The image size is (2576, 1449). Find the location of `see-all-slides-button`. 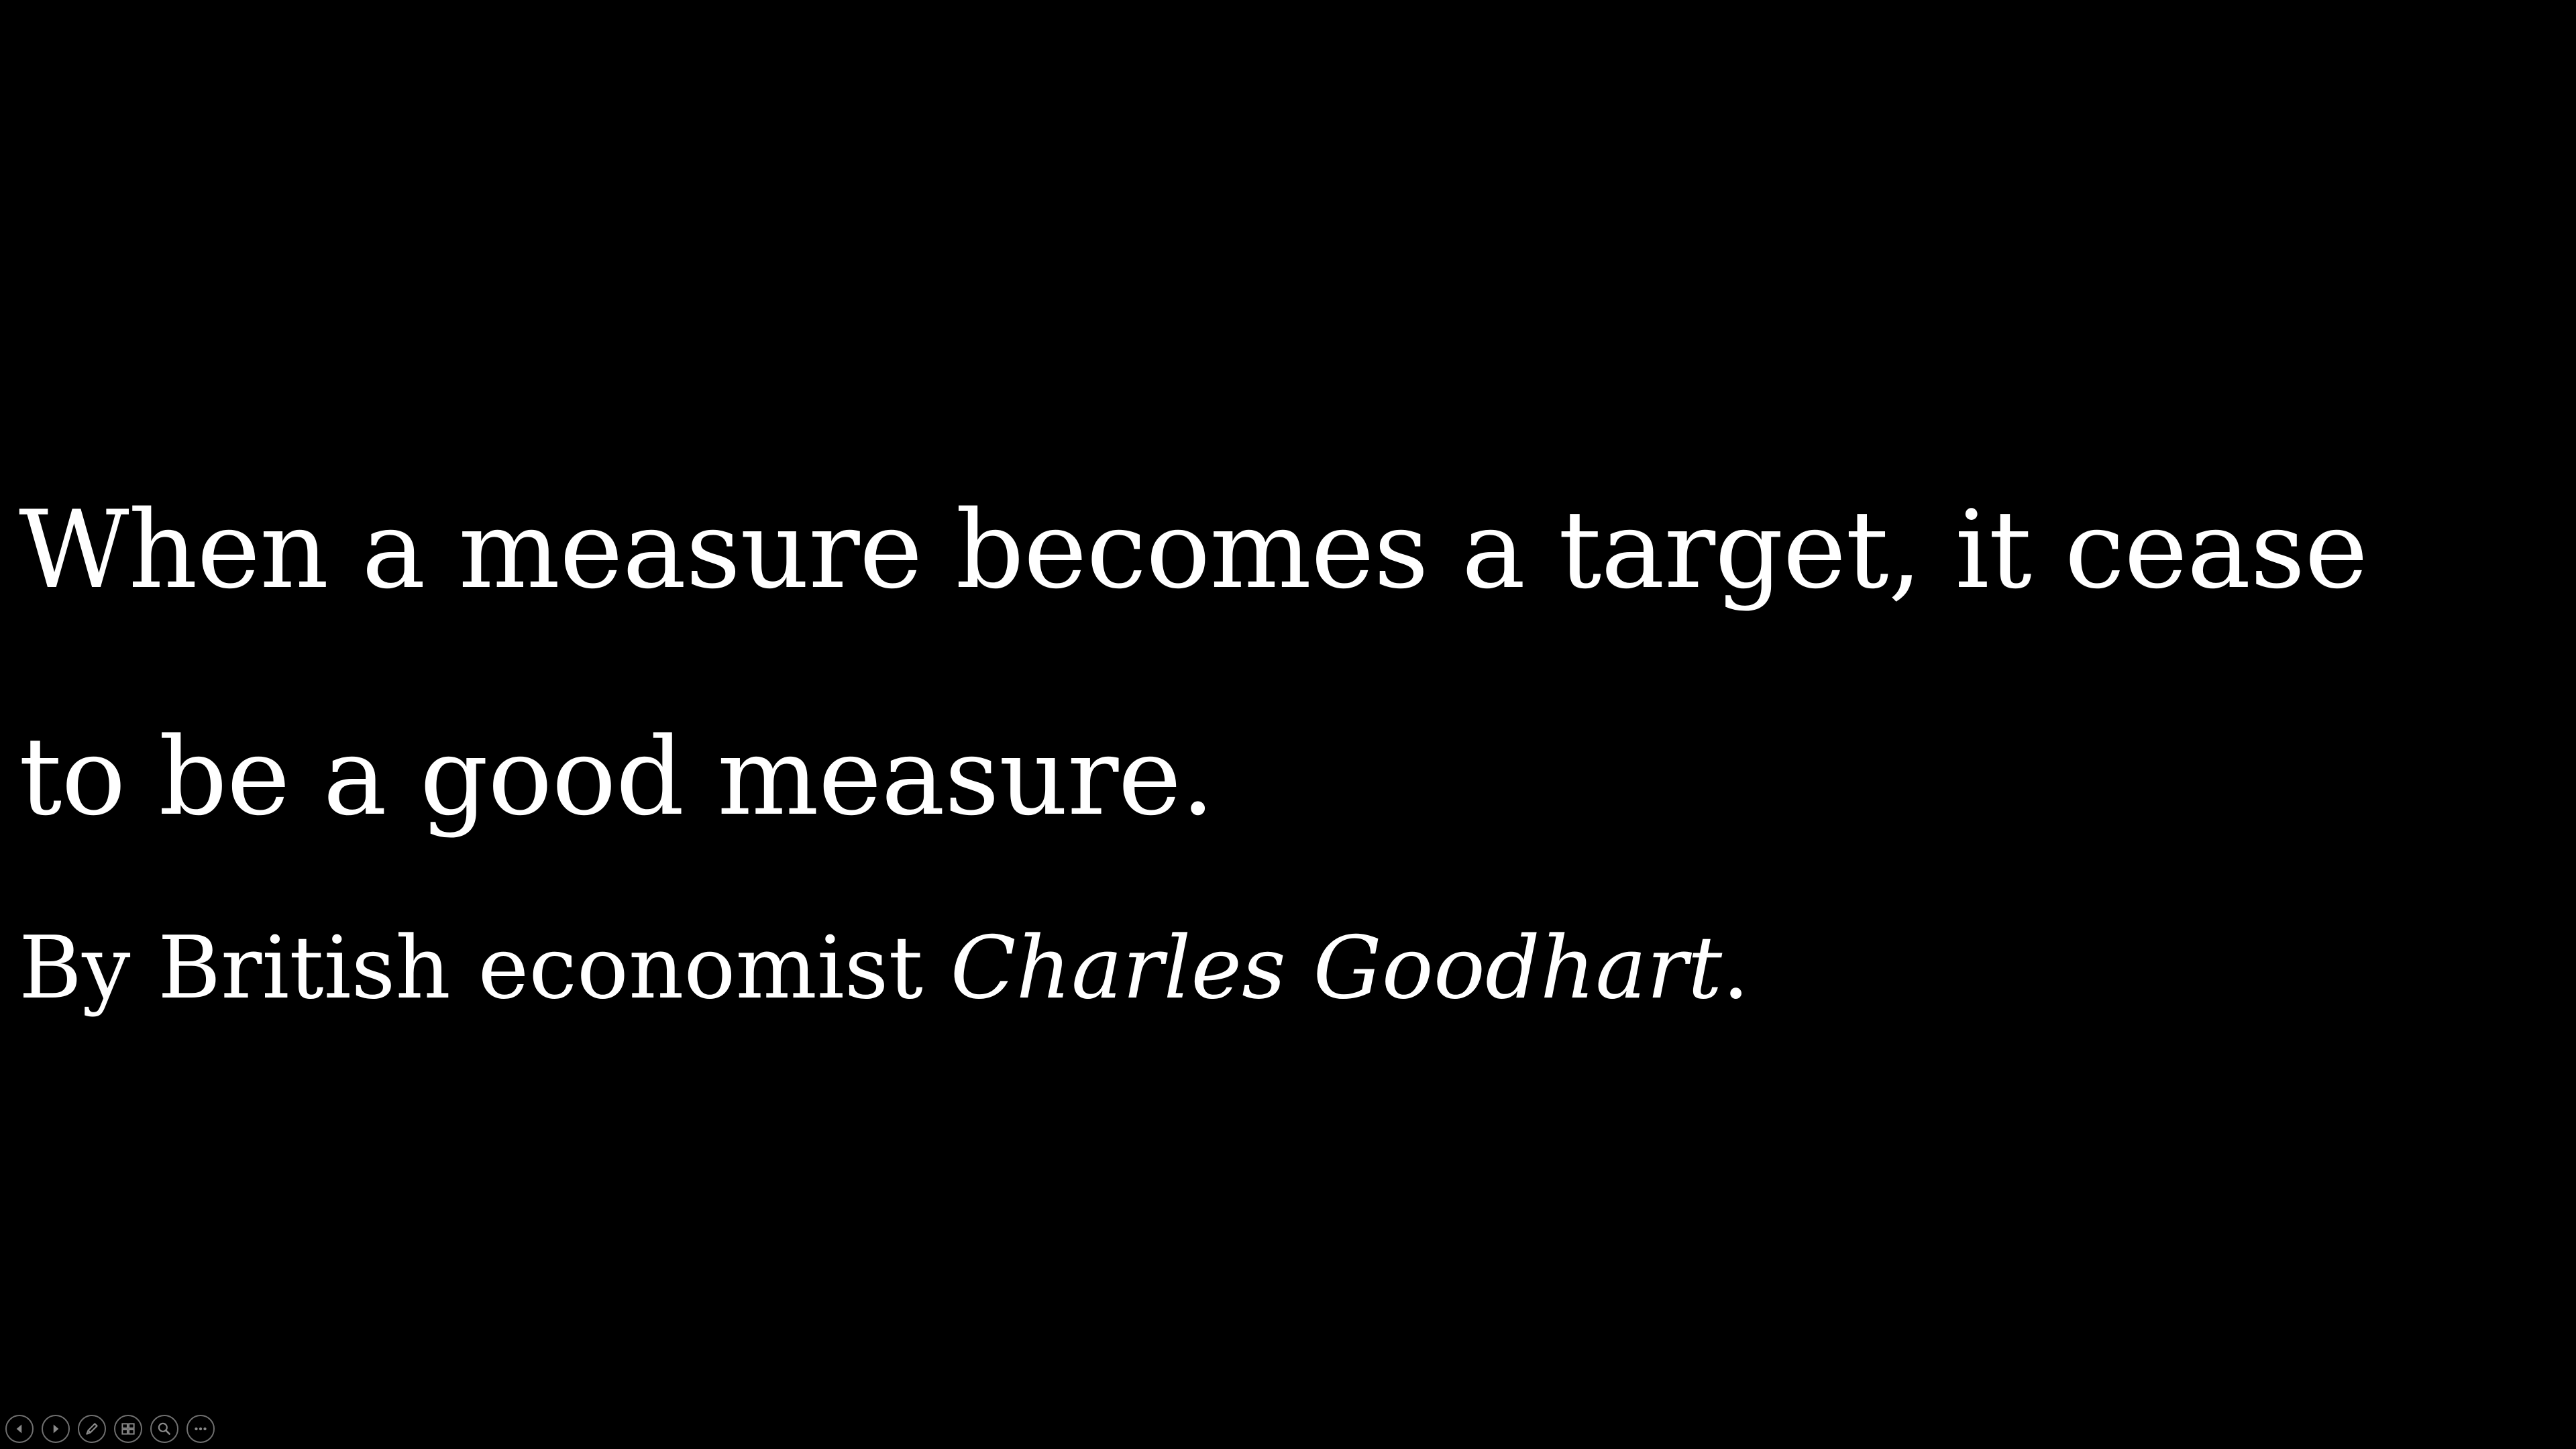

see-all-slides-button is located at coordinates (128, 1429).